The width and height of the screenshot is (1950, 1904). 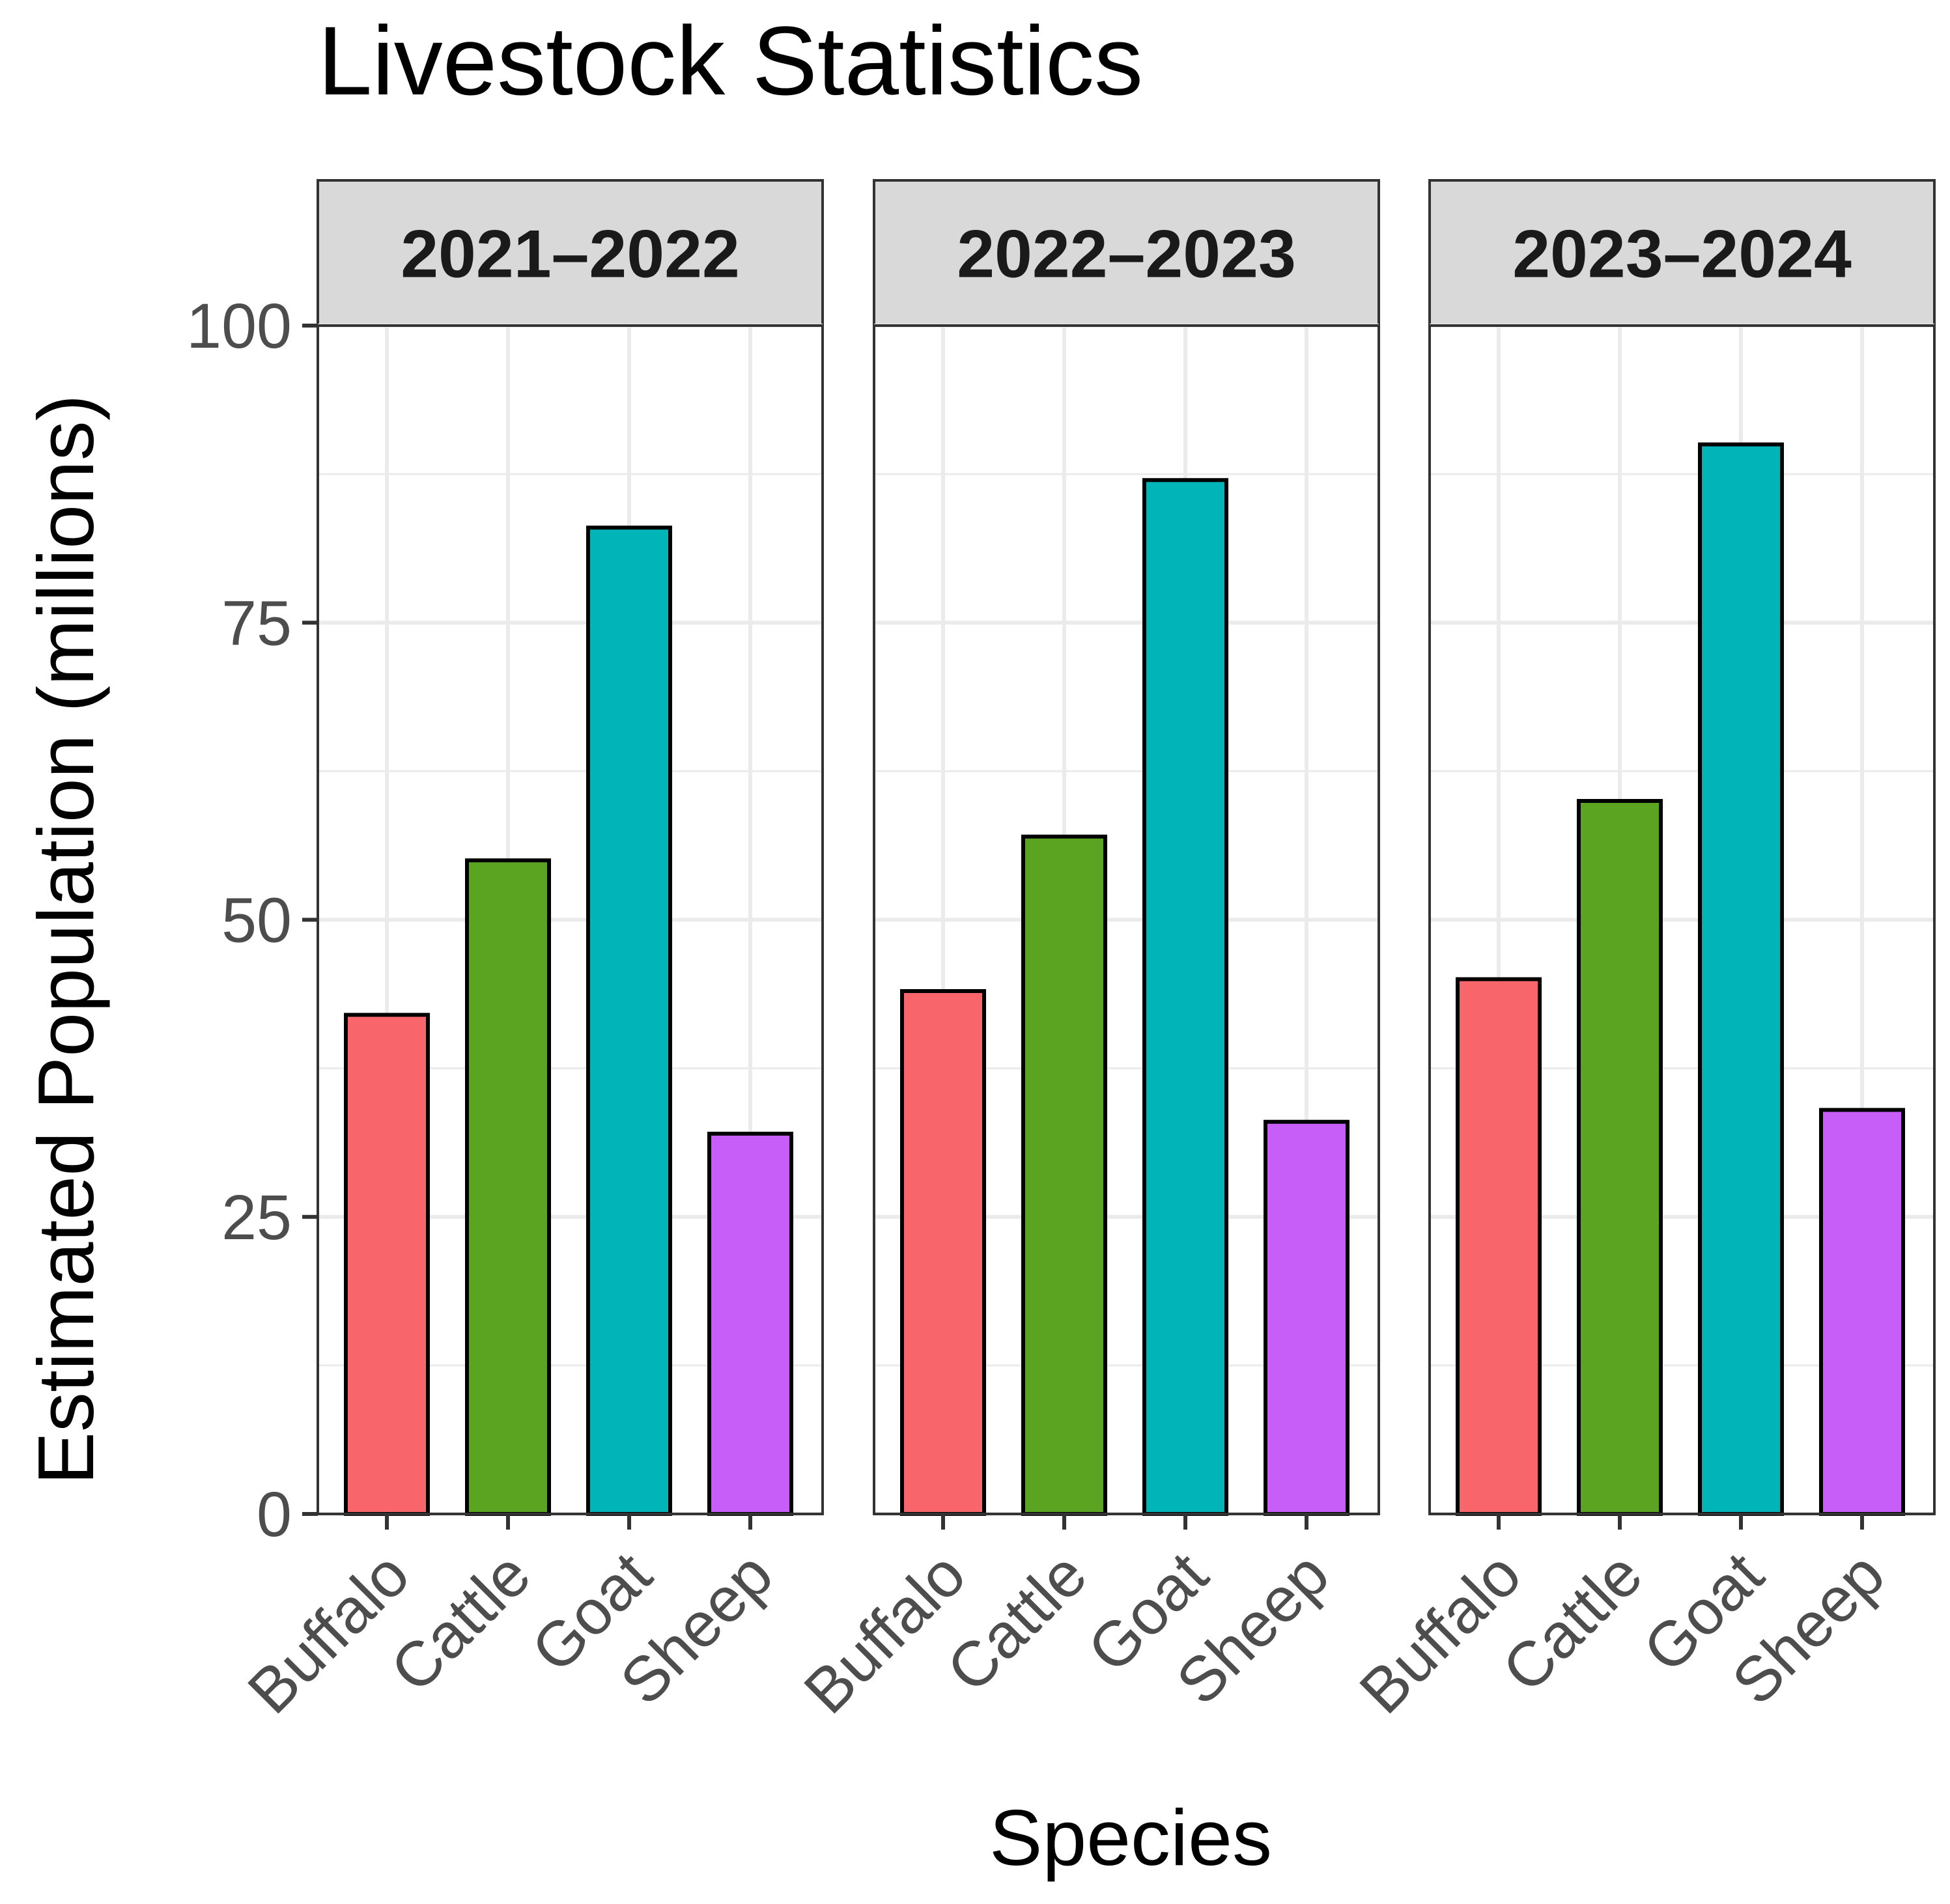 I want to click on facet-strip-label: 2022–2023, so click(x=1126, y=255).